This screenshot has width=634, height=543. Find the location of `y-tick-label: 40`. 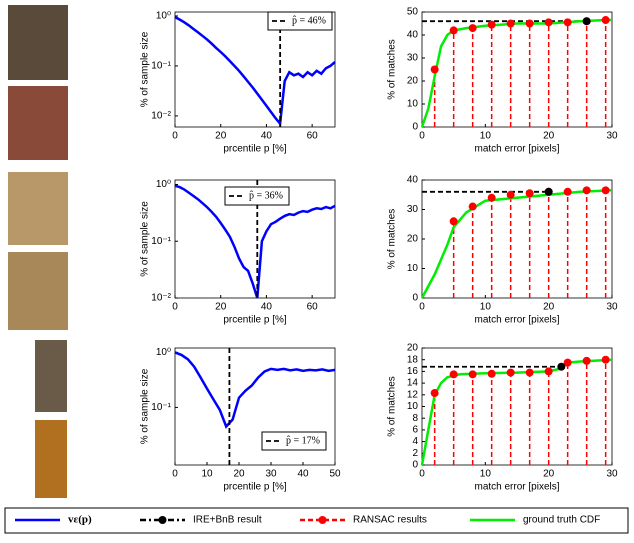

y-tick-label: 40 is located at coordinates (413, 180).